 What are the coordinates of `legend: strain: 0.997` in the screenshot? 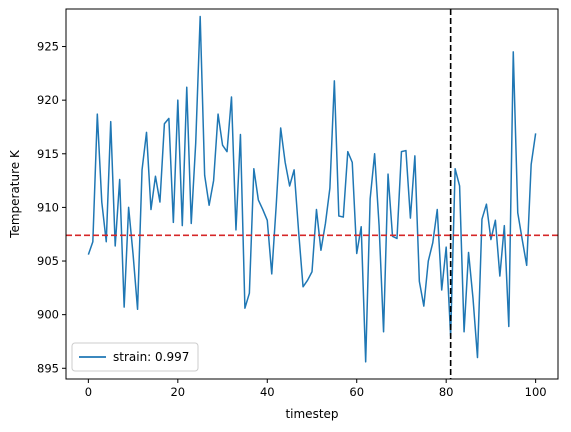 It's located at (135, 357).